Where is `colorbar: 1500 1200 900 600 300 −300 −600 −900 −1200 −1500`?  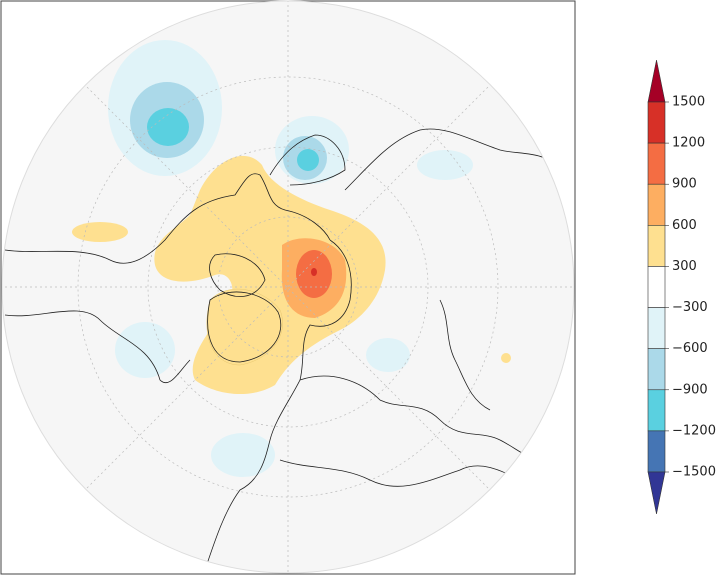 colorbar: 1500 1200 900 600 300 −300 −600 −900 −1200 −1500 is located at coordinates (681, 287).